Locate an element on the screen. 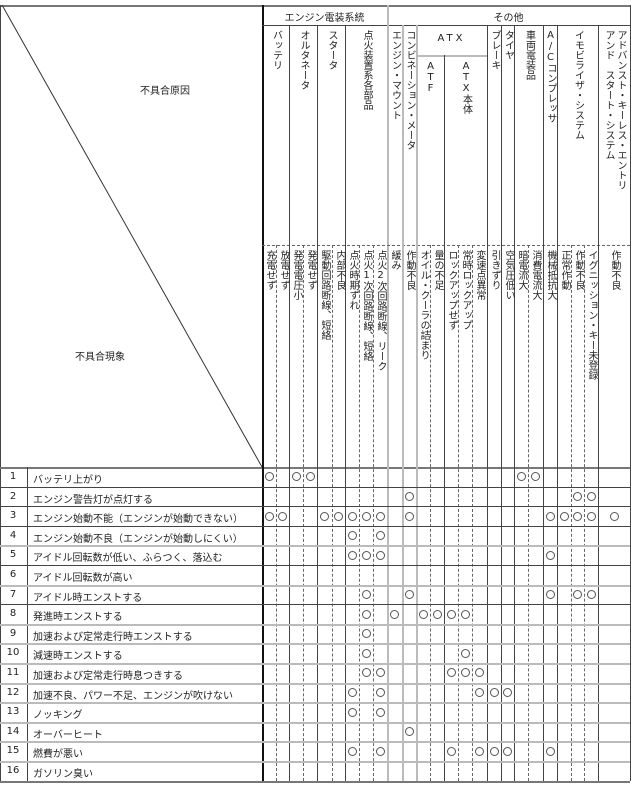 The height and width of the screenshot is (787, 631). symptom-axis-label: 不具合現象 is located at coordinates (100, 357).